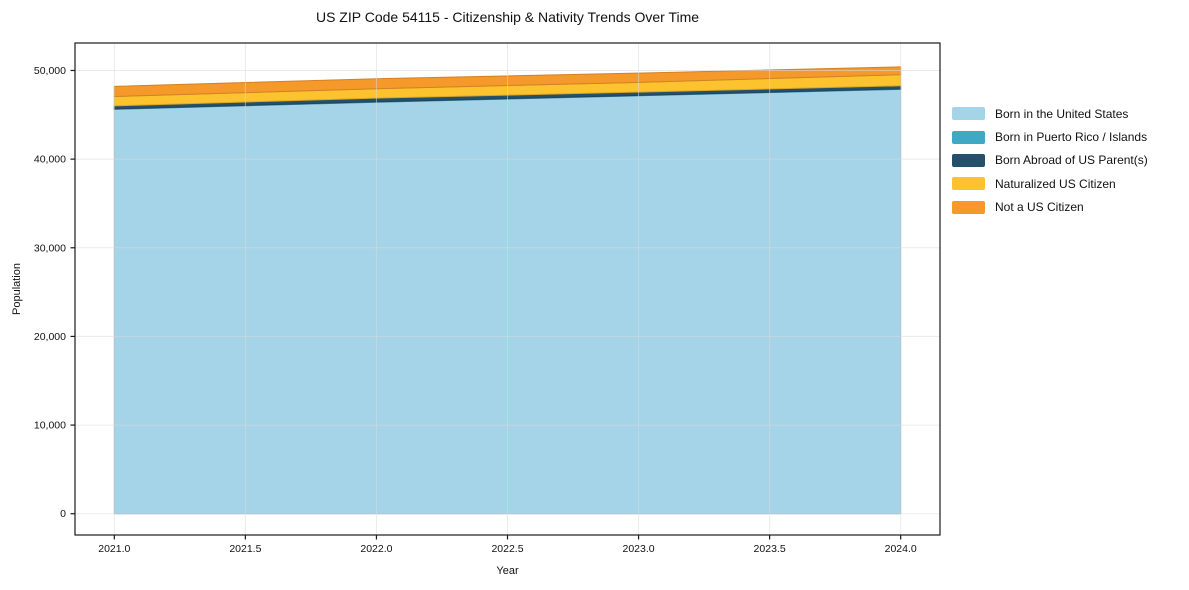  What do you see at coordinates (50, 160) in the screenshot?
I see `y-tick-label: 40,000` at bounding box center [50, 160].